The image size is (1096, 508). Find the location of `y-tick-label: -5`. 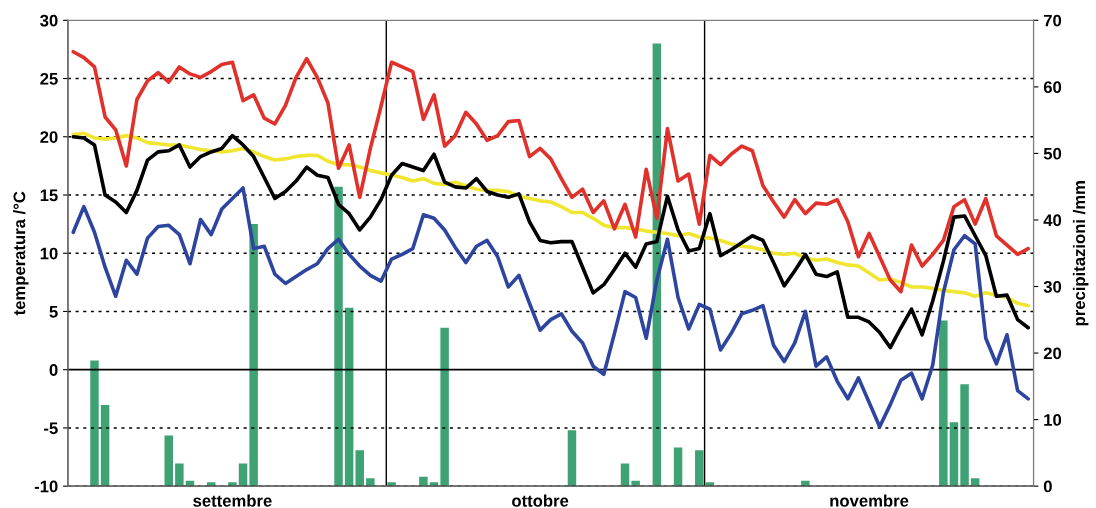

y-tick-label: -5 is located at coordinates (51, 428).